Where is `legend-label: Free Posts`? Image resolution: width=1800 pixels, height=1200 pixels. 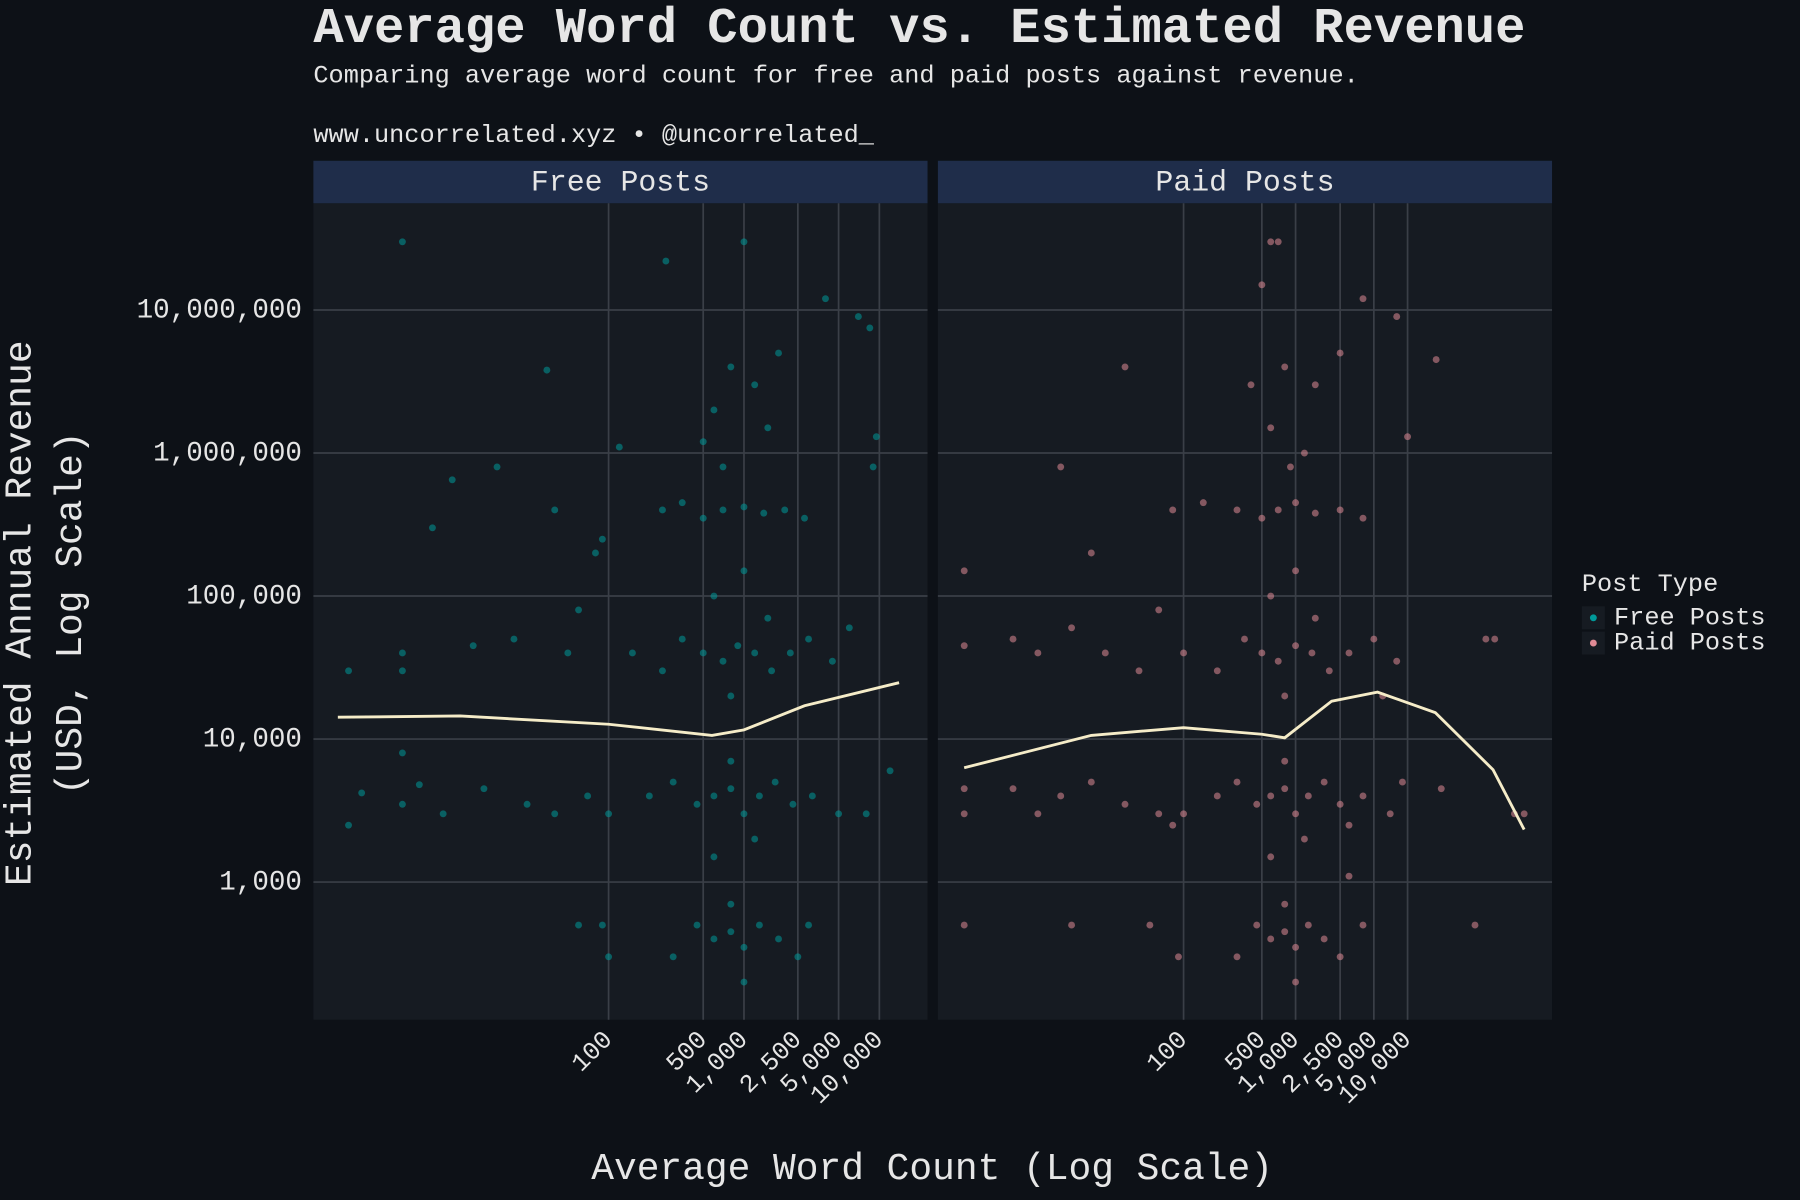 legend-label: Free Posts is located at coordinates (1690, 617).